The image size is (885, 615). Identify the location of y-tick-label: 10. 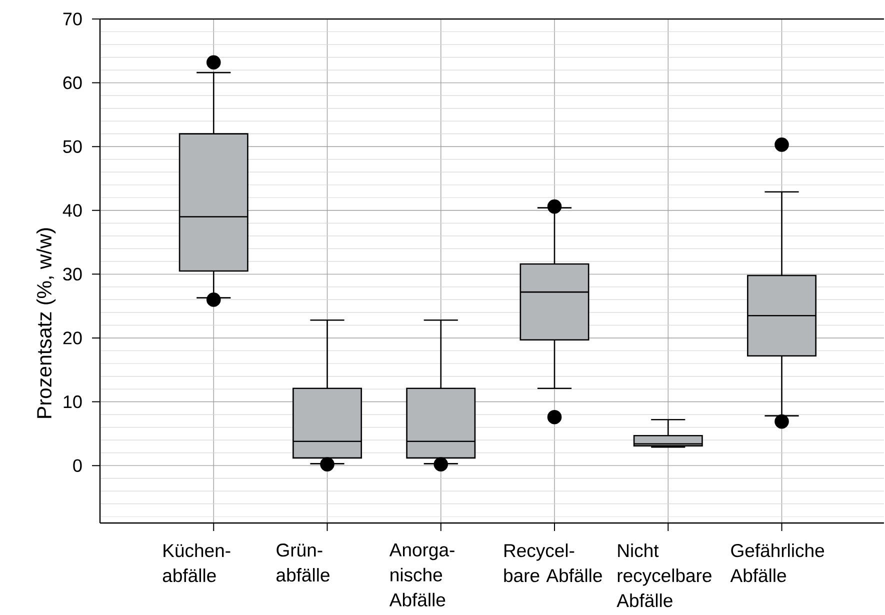
(73, 401).